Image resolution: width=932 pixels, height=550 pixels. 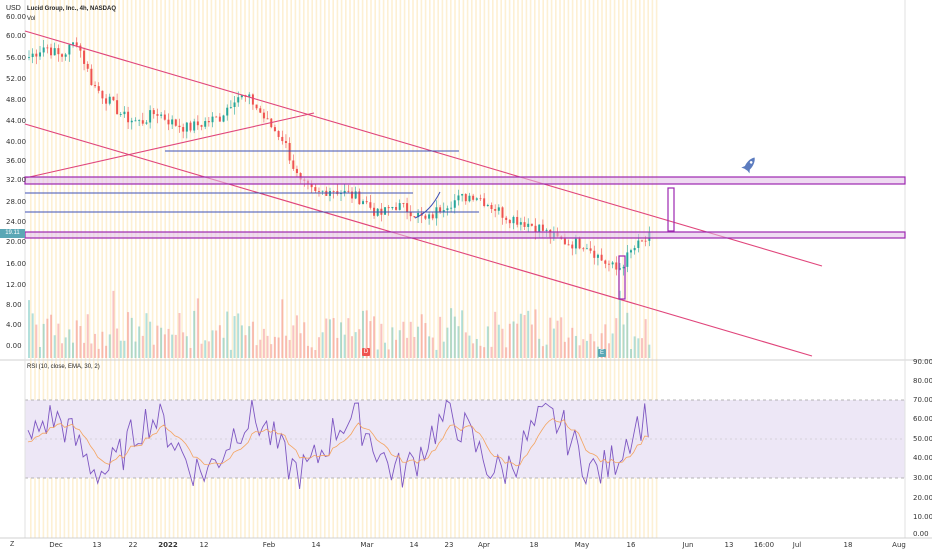 What do you see at coordinates (63, 367) in the screenshot?
I see `rsi-legend: RSI (10, close, EMA, 30, 2)` at bounding box center [63, 367].